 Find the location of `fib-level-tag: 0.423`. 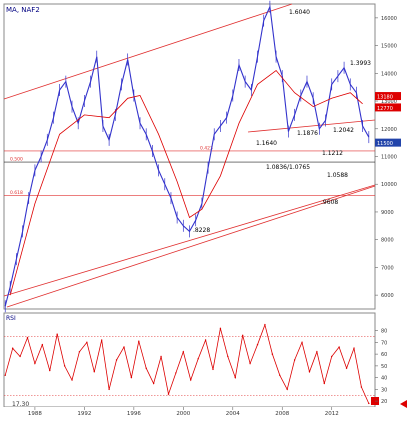

fib-level-tag: 0.423 is located at coordinates (206, 148).